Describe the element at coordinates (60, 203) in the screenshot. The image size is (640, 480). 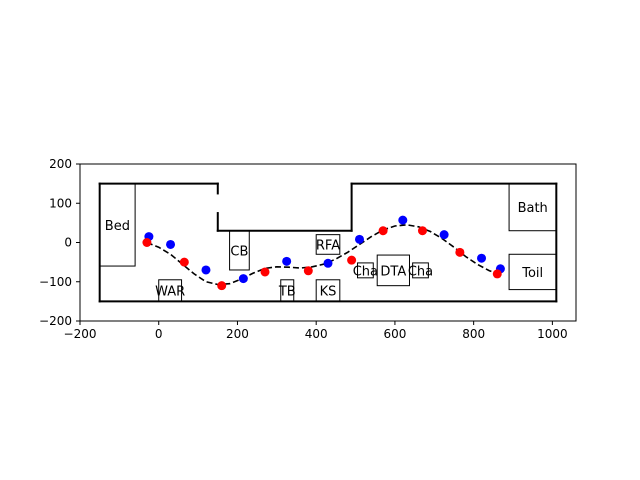
I see `y-tick-label: 100` at that location.